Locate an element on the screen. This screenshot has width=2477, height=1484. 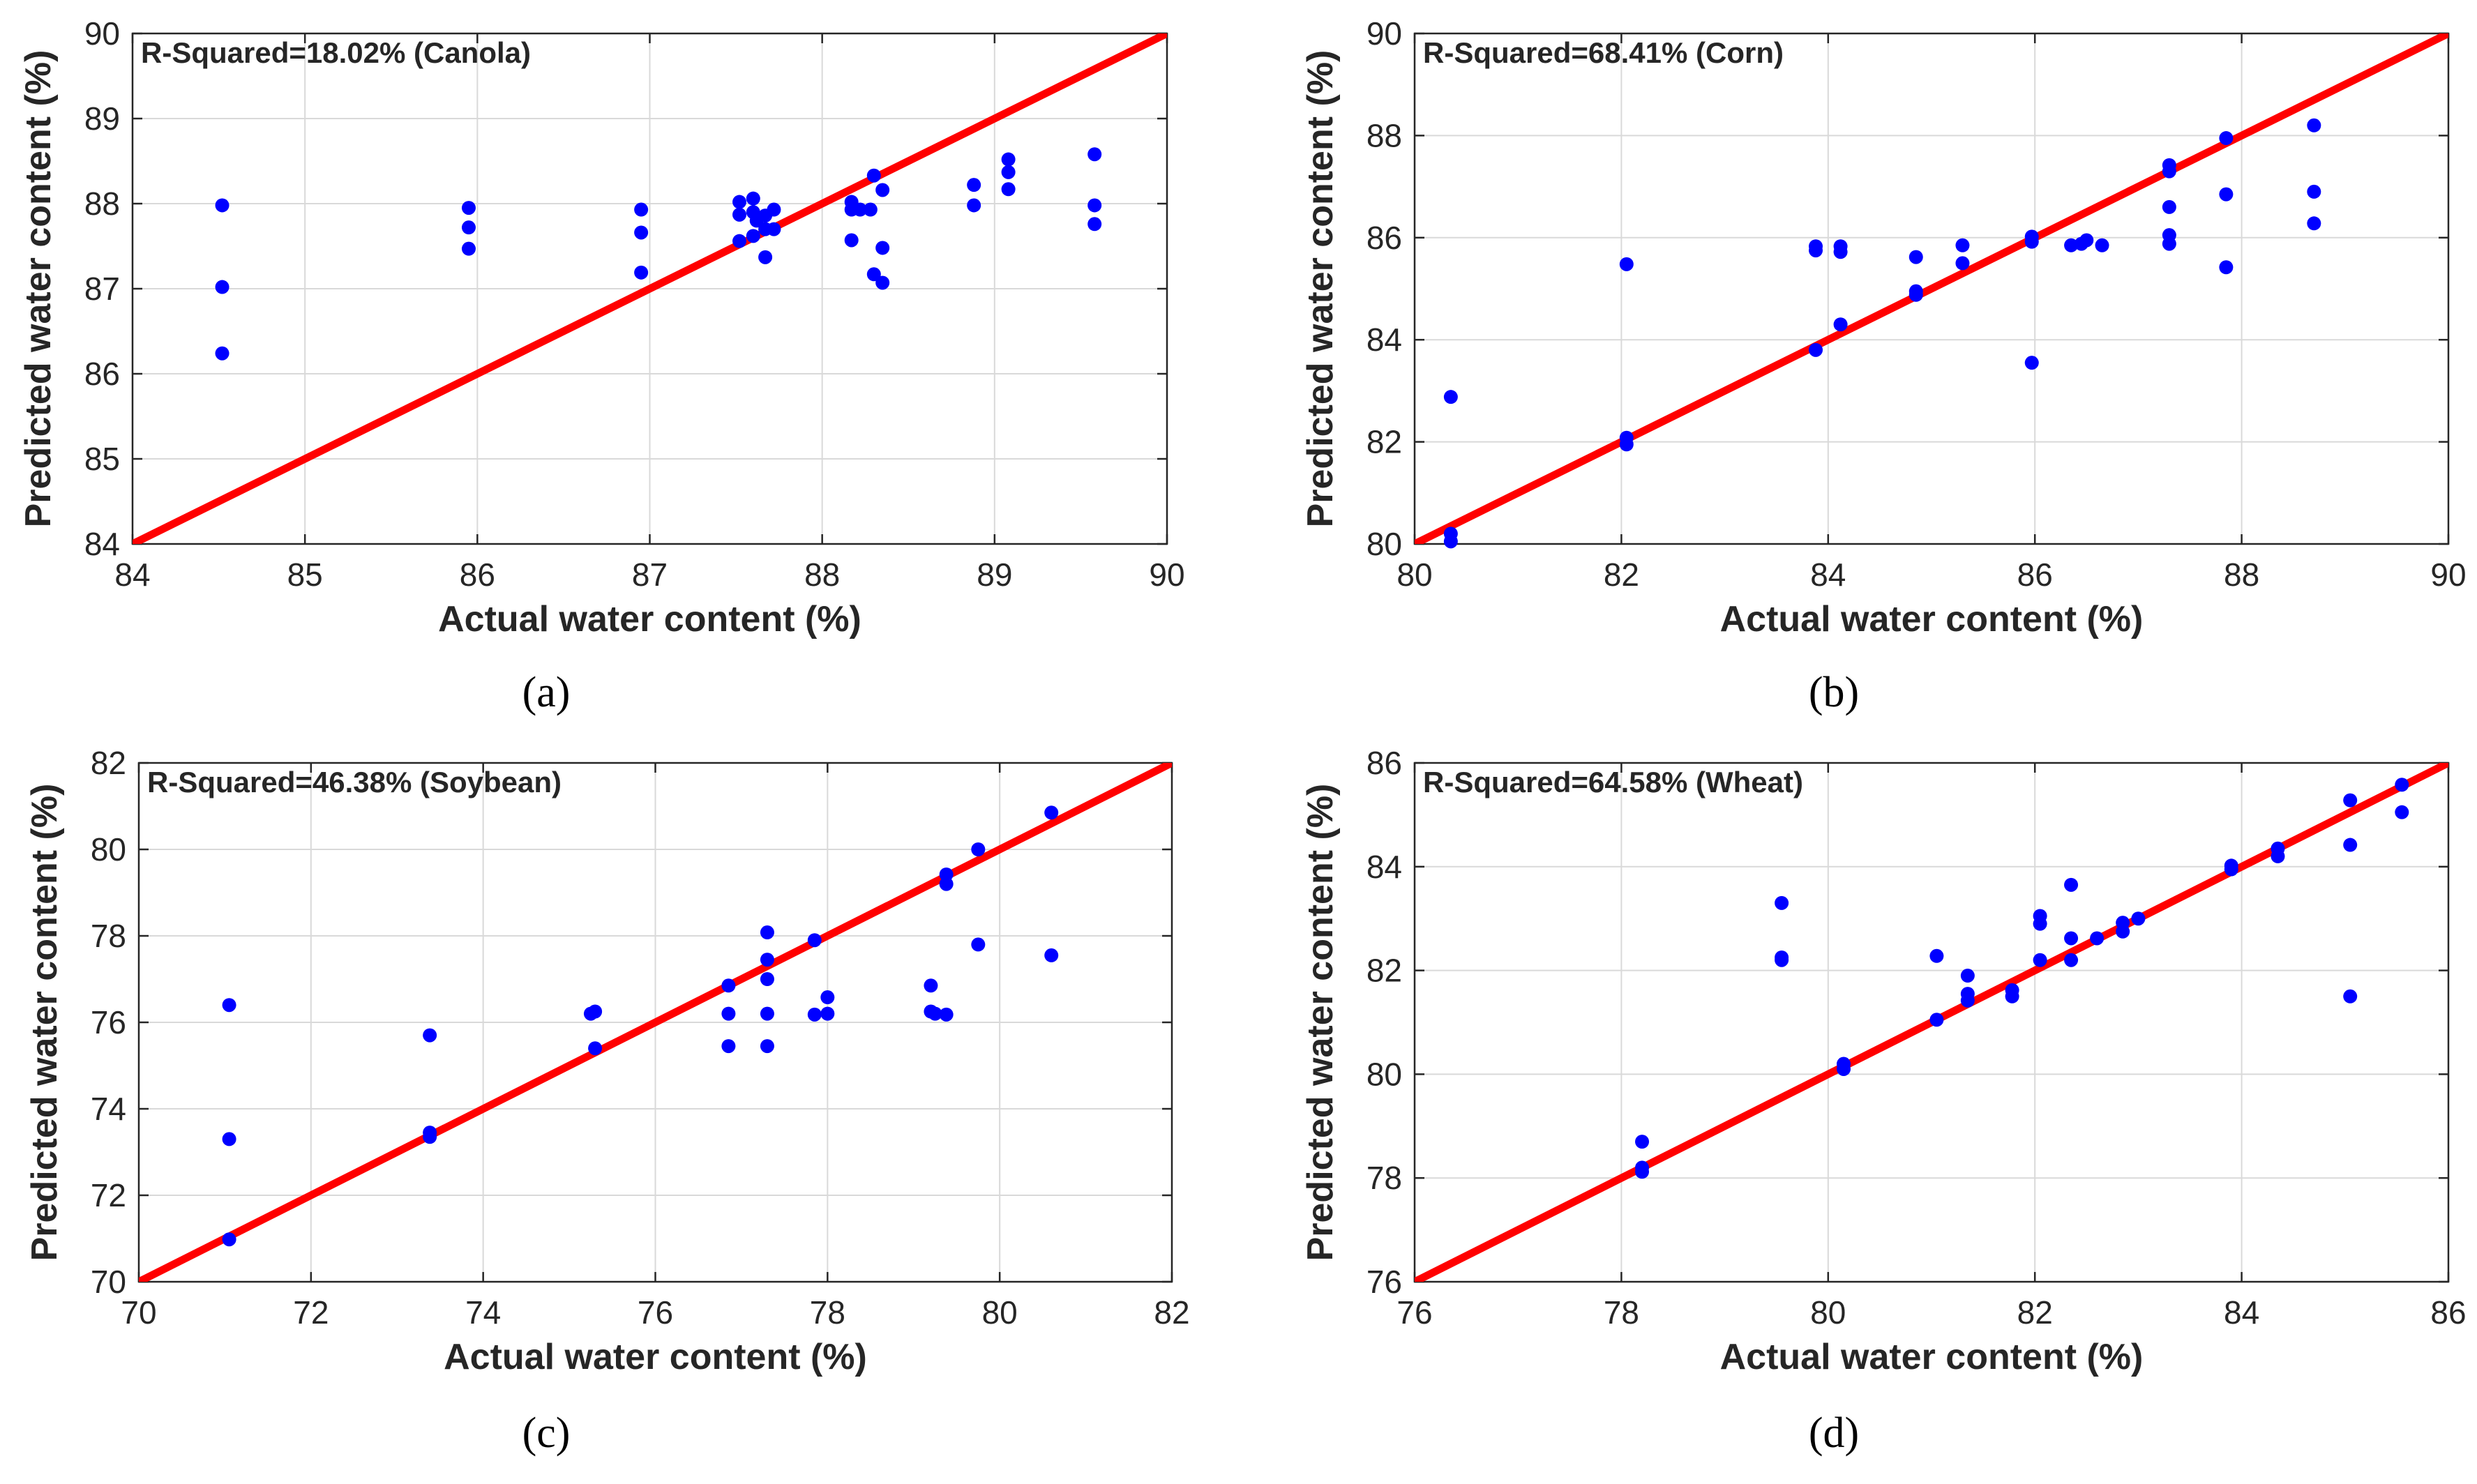
y-tick-label: 74 is located at coordinates (108, 1109).